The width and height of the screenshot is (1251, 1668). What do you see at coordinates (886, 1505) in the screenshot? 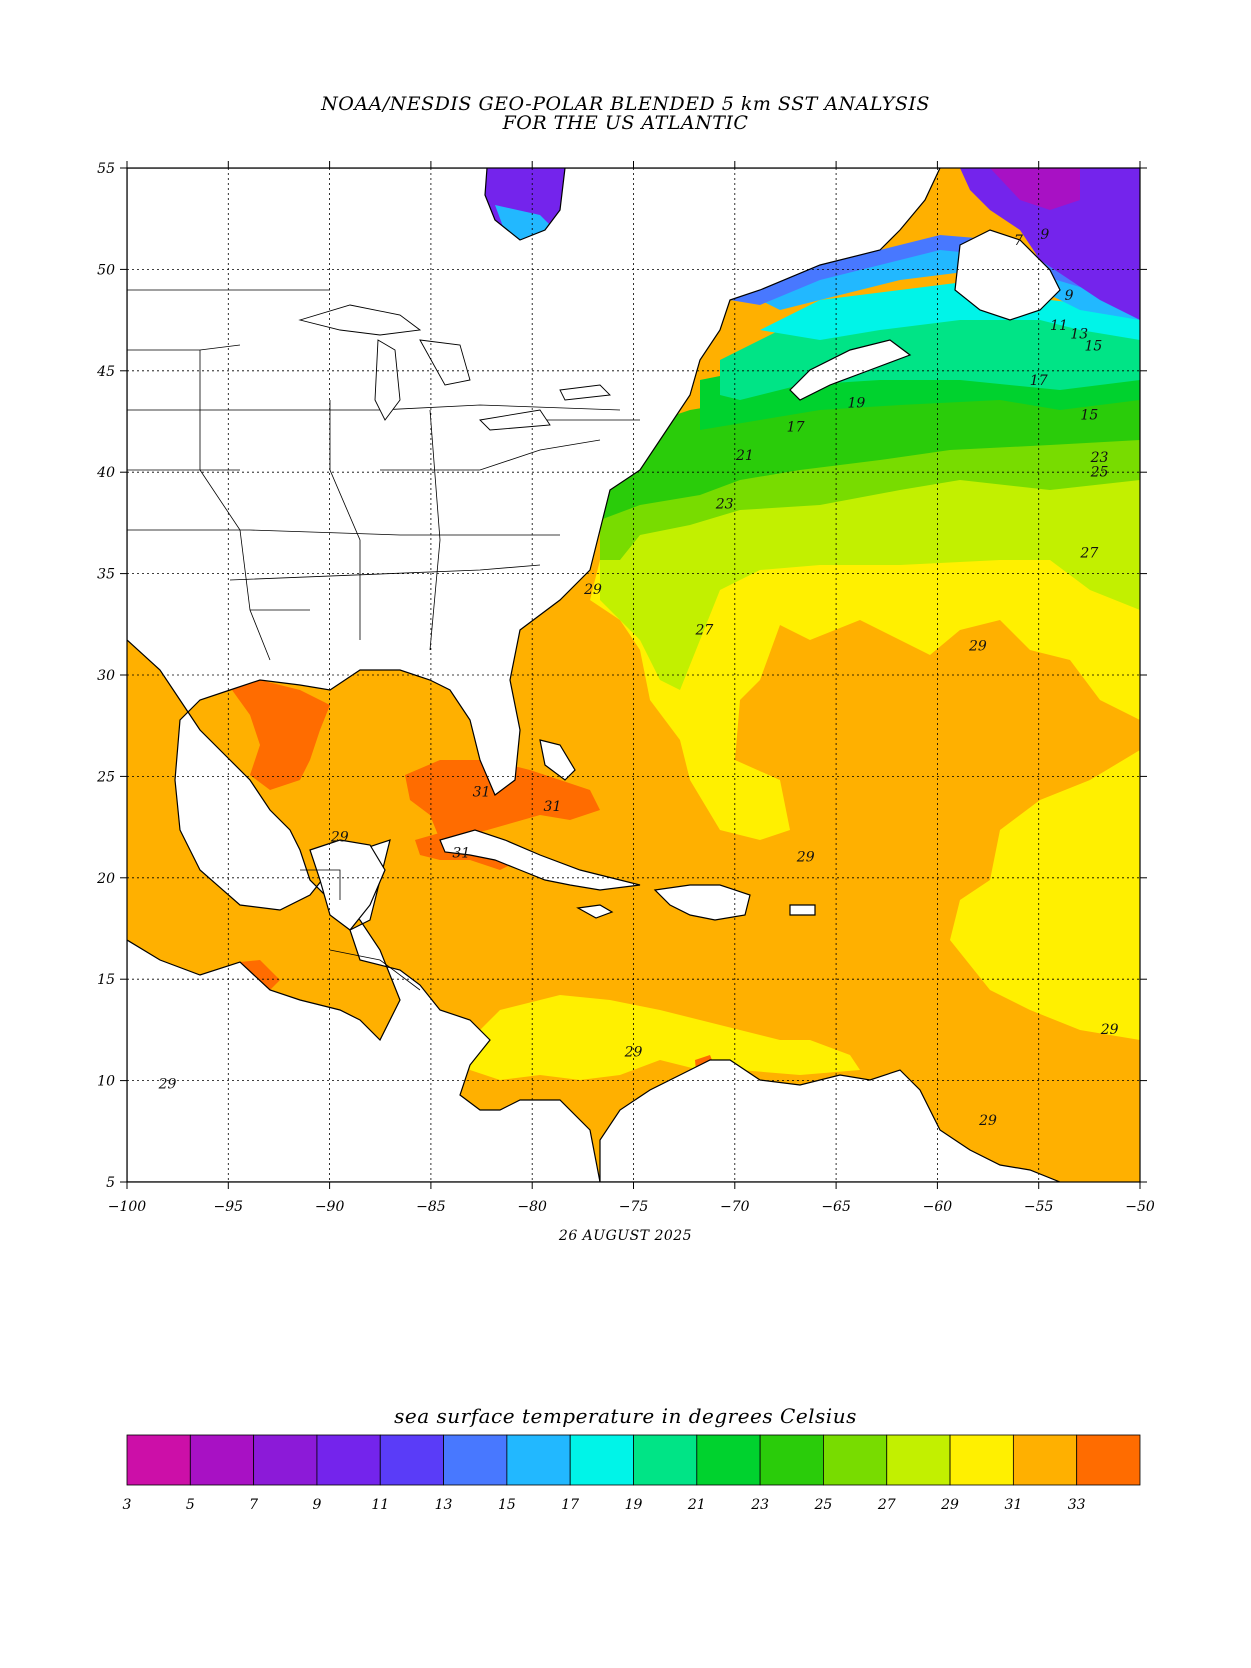
I see `colorbar-tick-label: 27` at bounding box center [886, 1505].